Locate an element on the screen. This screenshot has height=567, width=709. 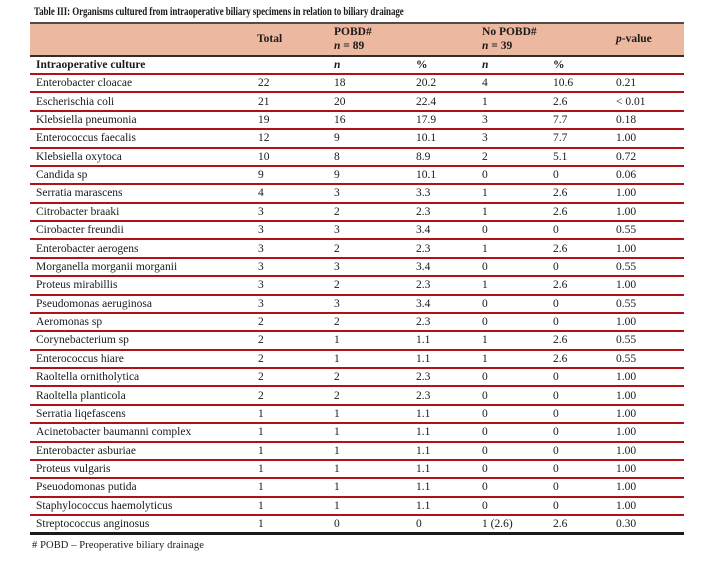
no-pobd-count: 4 is located at coordinates (515, 84).